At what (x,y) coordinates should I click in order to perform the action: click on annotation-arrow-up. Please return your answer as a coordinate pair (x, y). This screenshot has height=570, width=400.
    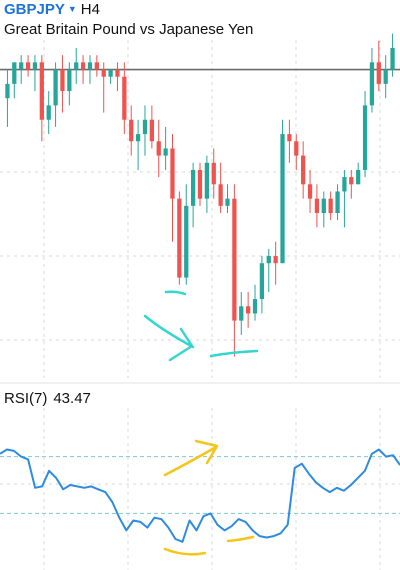
    Looking at the image, I should click on (191, 458).